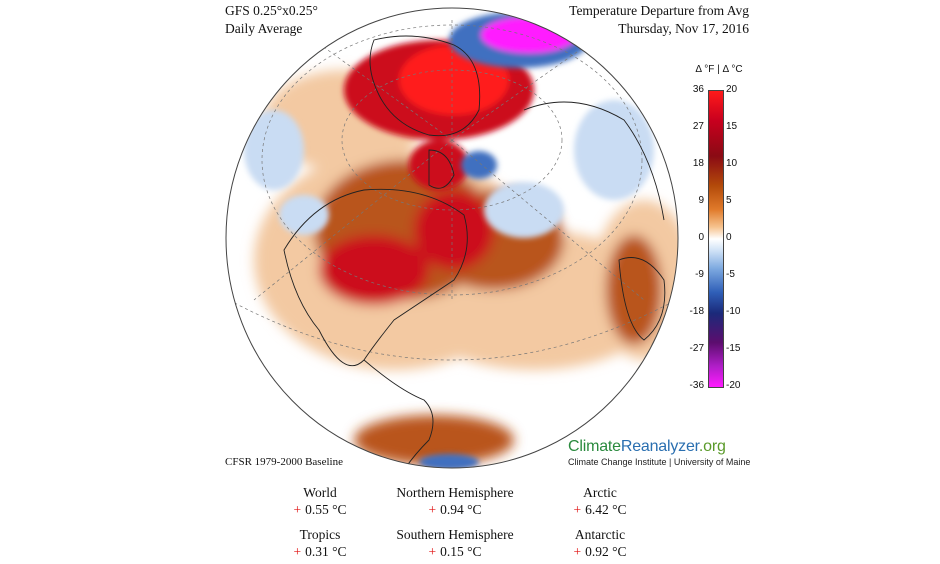 This screenshot has height=564, width=940. What do you see at coordinates (461, 551) in the screenshot?
I see `stat-value: 0.15 °C` at bounding box center [461, 551].